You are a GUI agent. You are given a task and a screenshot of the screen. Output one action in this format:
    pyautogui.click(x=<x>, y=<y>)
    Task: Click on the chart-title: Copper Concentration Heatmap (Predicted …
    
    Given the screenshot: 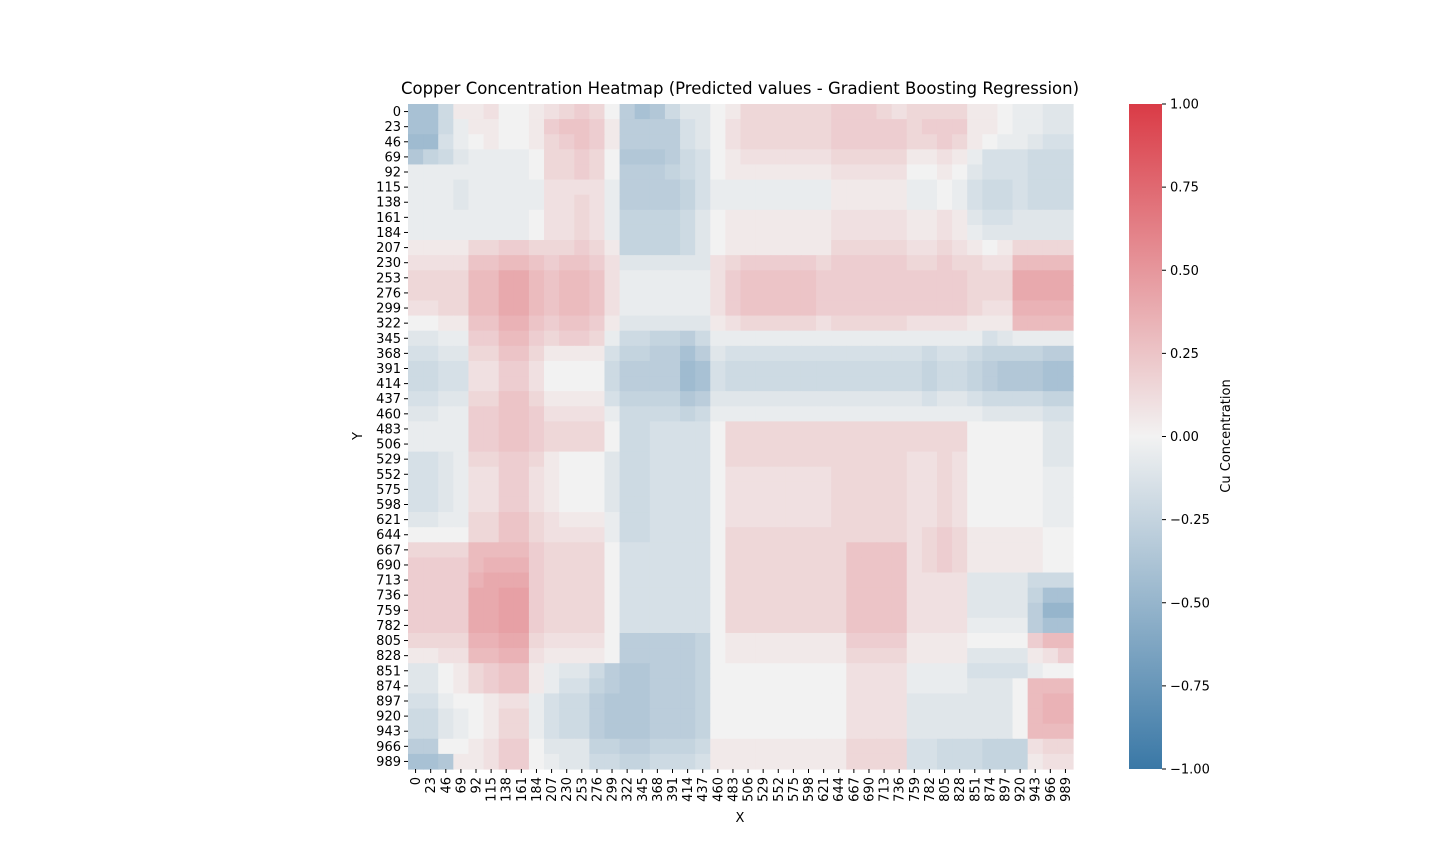 What is the action you would take?
    pyautogui.click(x=740, y=88)
    